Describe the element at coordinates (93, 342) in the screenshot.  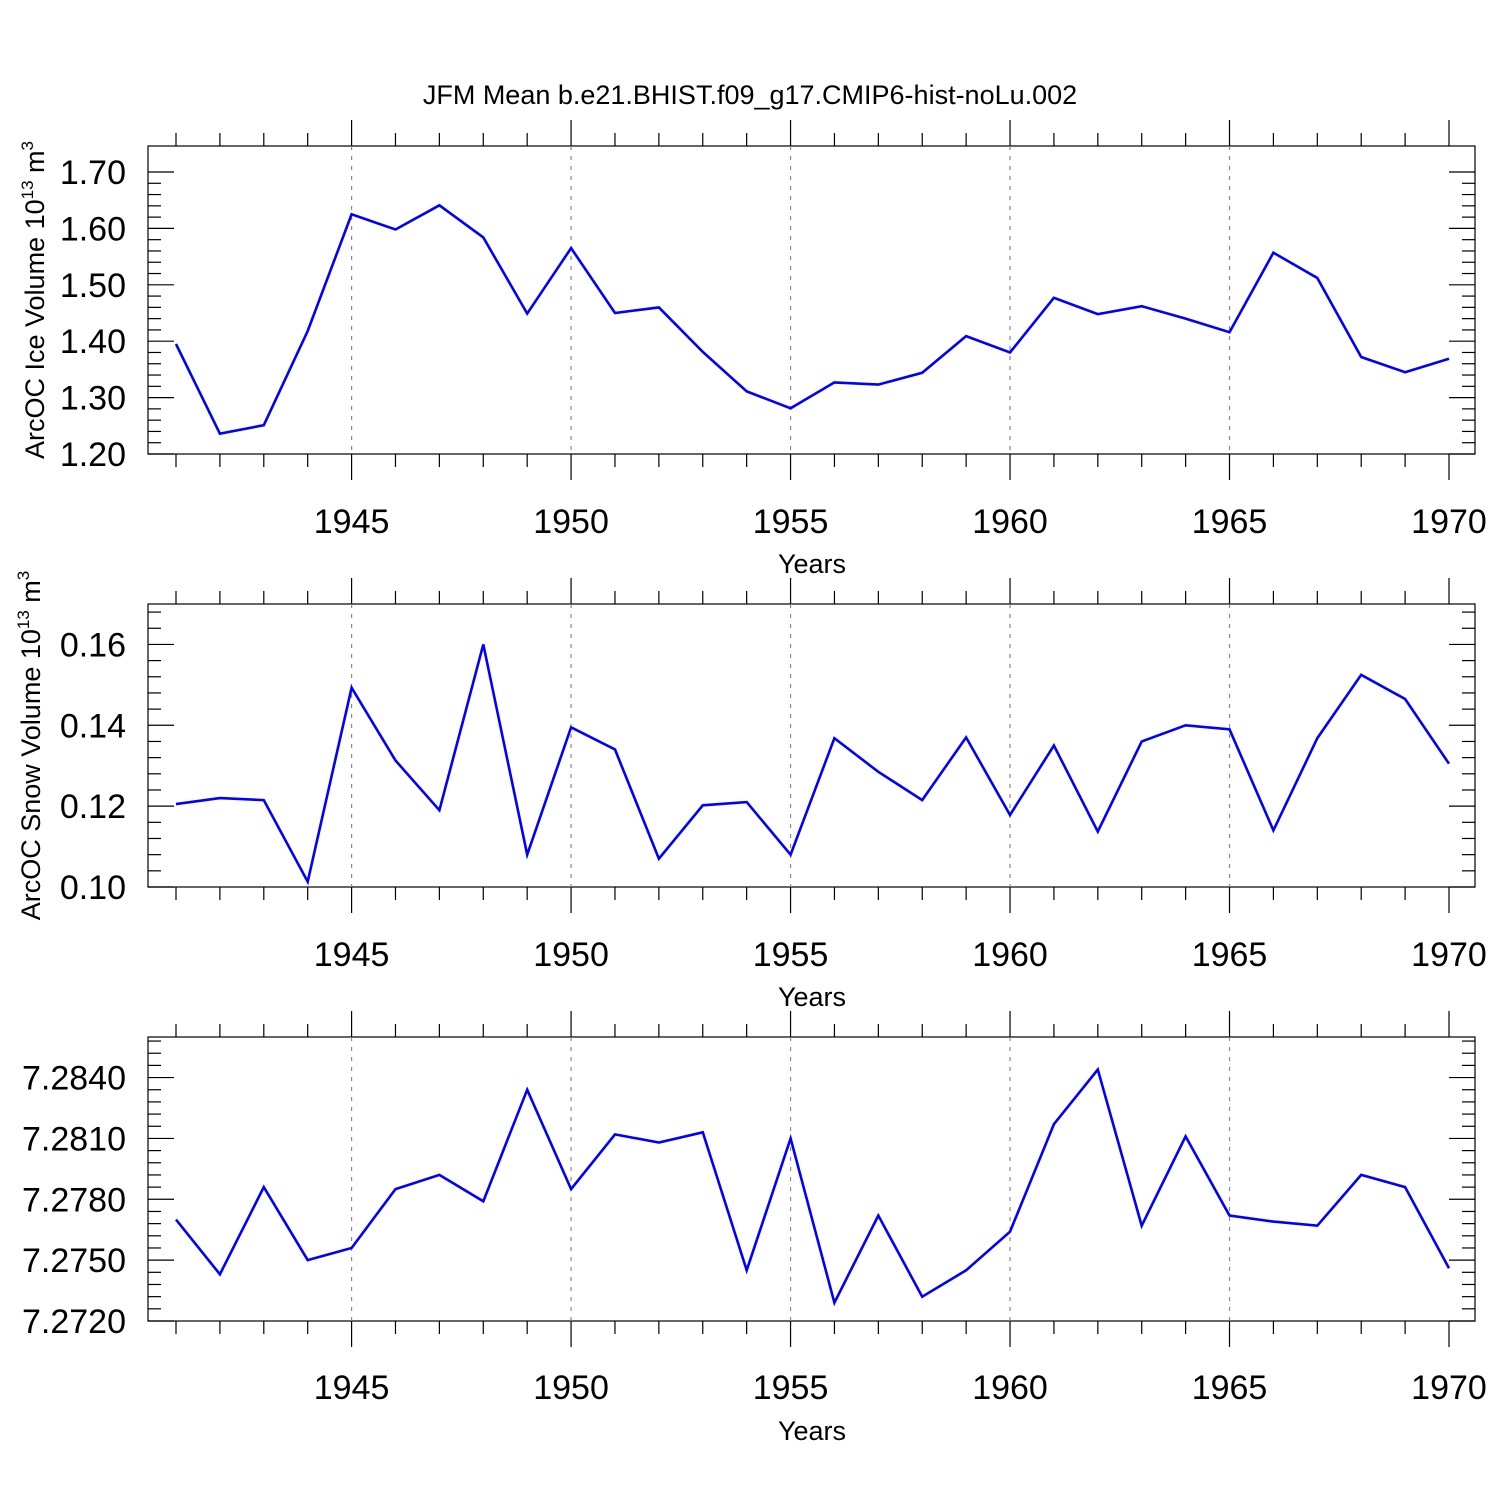
I see `y-tick-label: 1.40` at that location.